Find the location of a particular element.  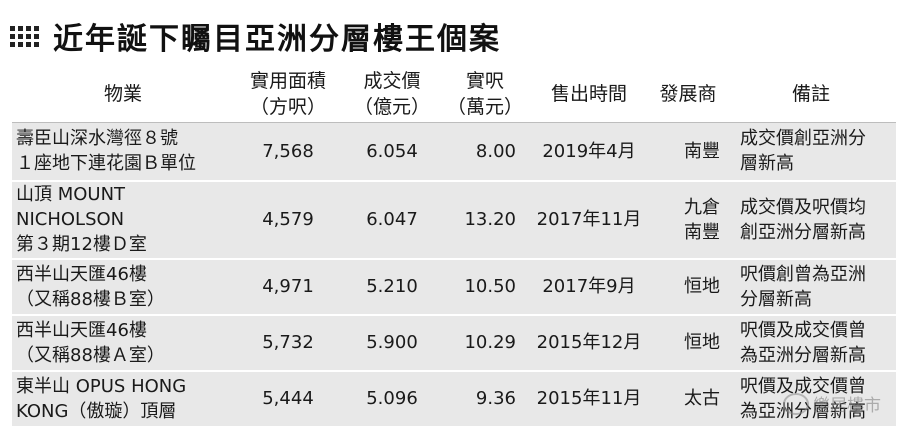

title-bar: 近年誕下矚目亞洲分層樓王個案 is located at coordinates (255, 36).